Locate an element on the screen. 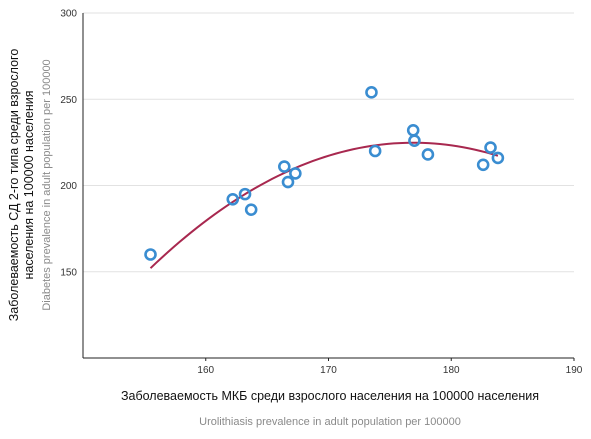  y-tick-label-150: 150 is located at coordinates (68, 272).